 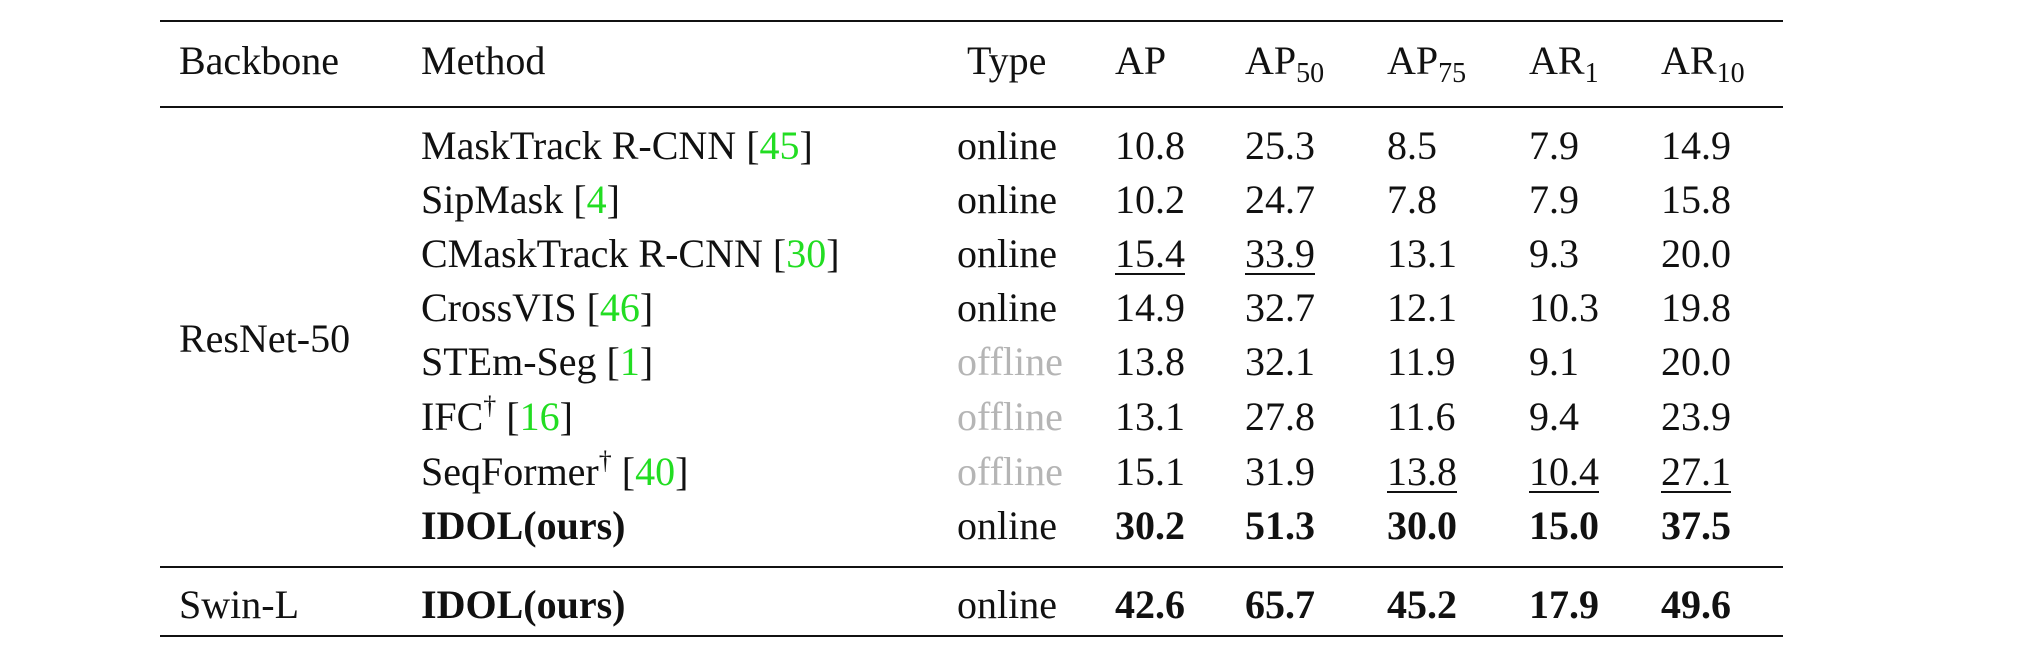 I want to click on value-cell: 20.0, so click(x=1696, y=254).